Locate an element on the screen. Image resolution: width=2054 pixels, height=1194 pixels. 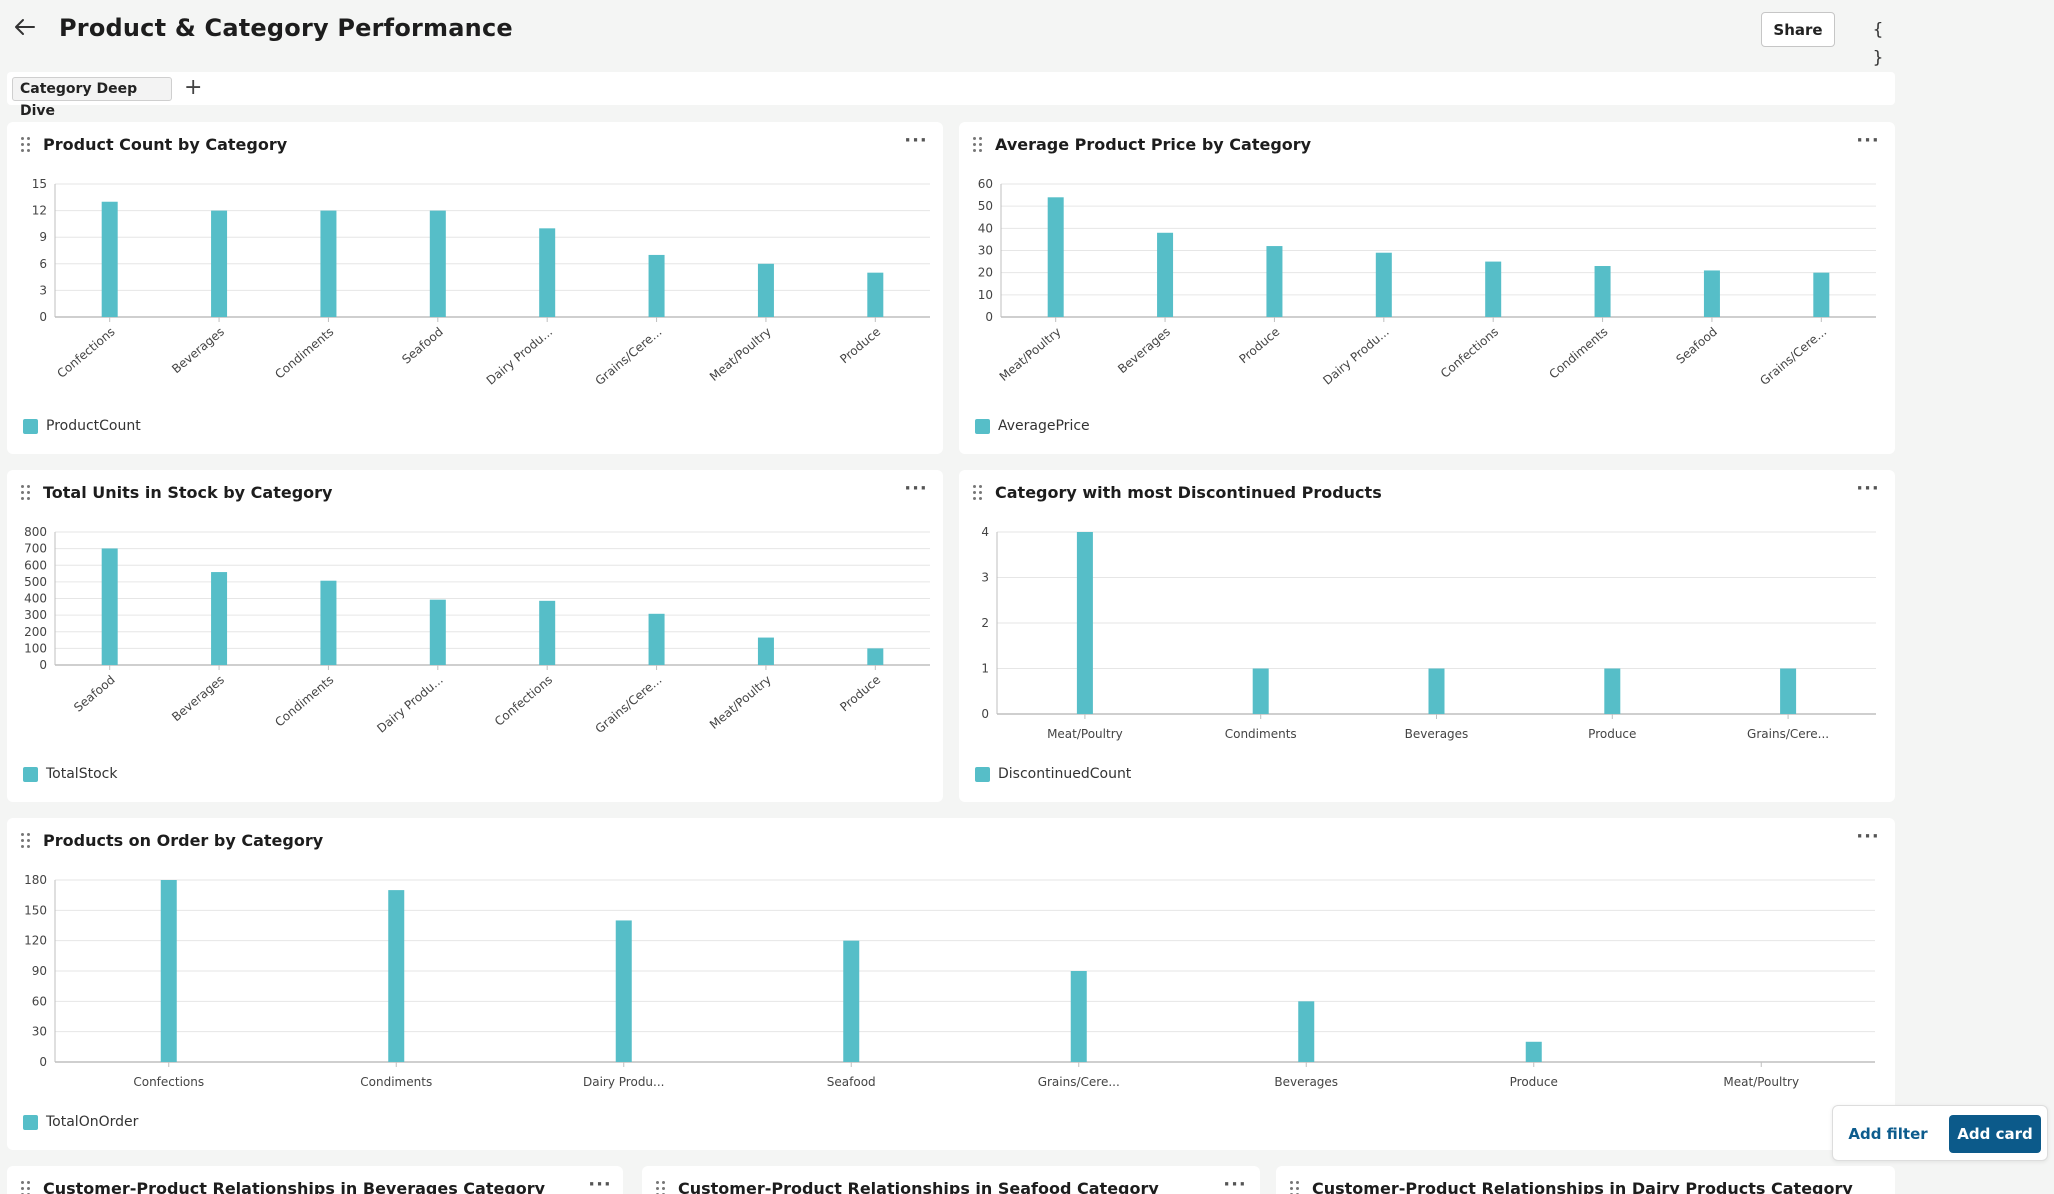
y-tick-label: 700 is located at coordinates (35, 549).